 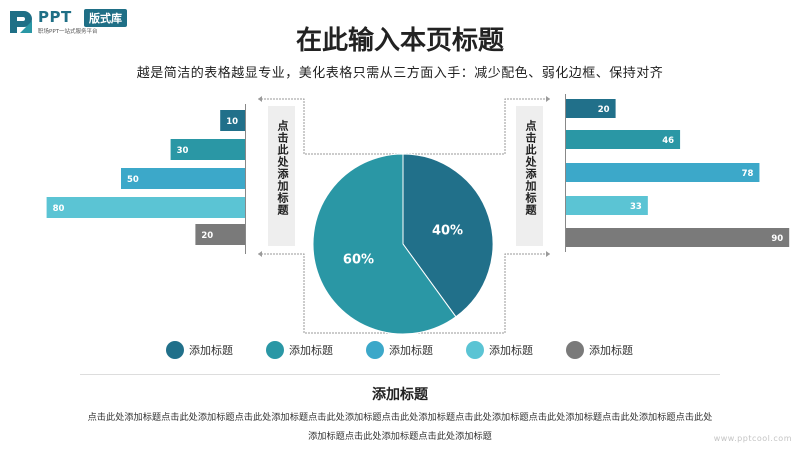 I want to click on callout-right-panel, so click(x=529, y=176).